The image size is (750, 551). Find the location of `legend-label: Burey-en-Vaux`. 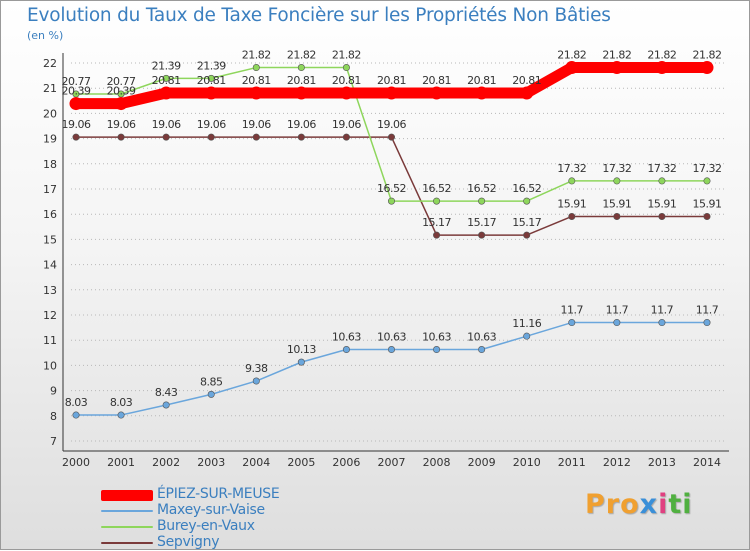

legend-label: Burey-en-Vaux is located at coordinates (206, 526).